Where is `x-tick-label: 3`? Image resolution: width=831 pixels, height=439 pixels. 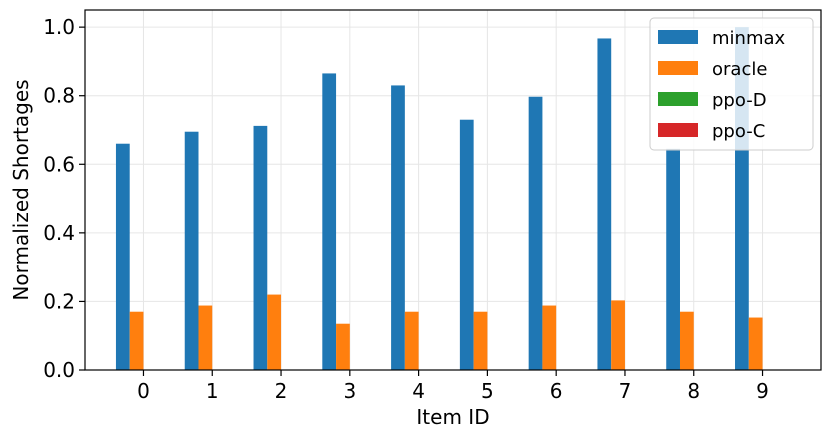
x-tick-label: 3 is located at coordinates (349, 391).